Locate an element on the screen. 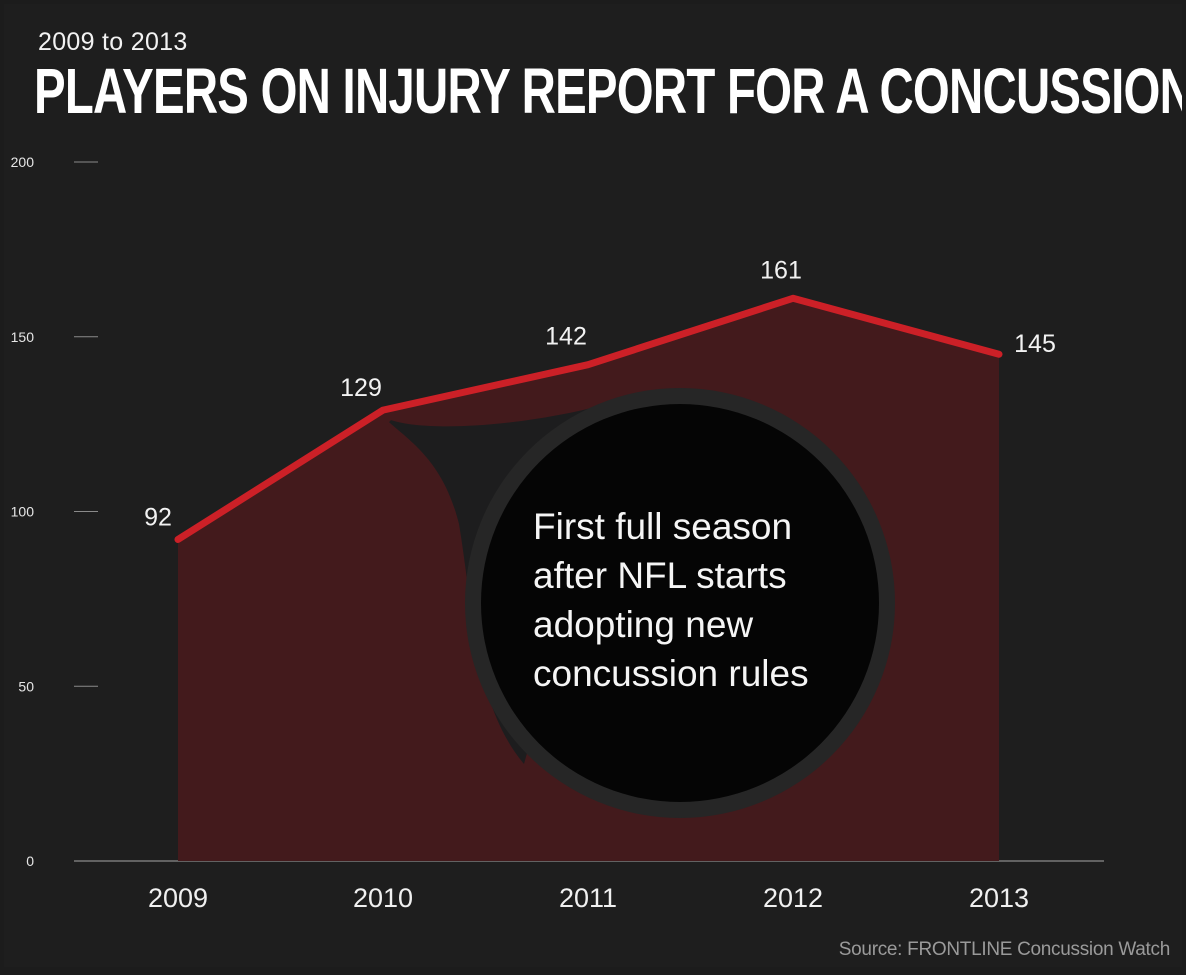 The height and width of the screenshot is (975, 1186). x-axis: 2009 2010 2011 2012 2013 is located at coordinates (589, 886).